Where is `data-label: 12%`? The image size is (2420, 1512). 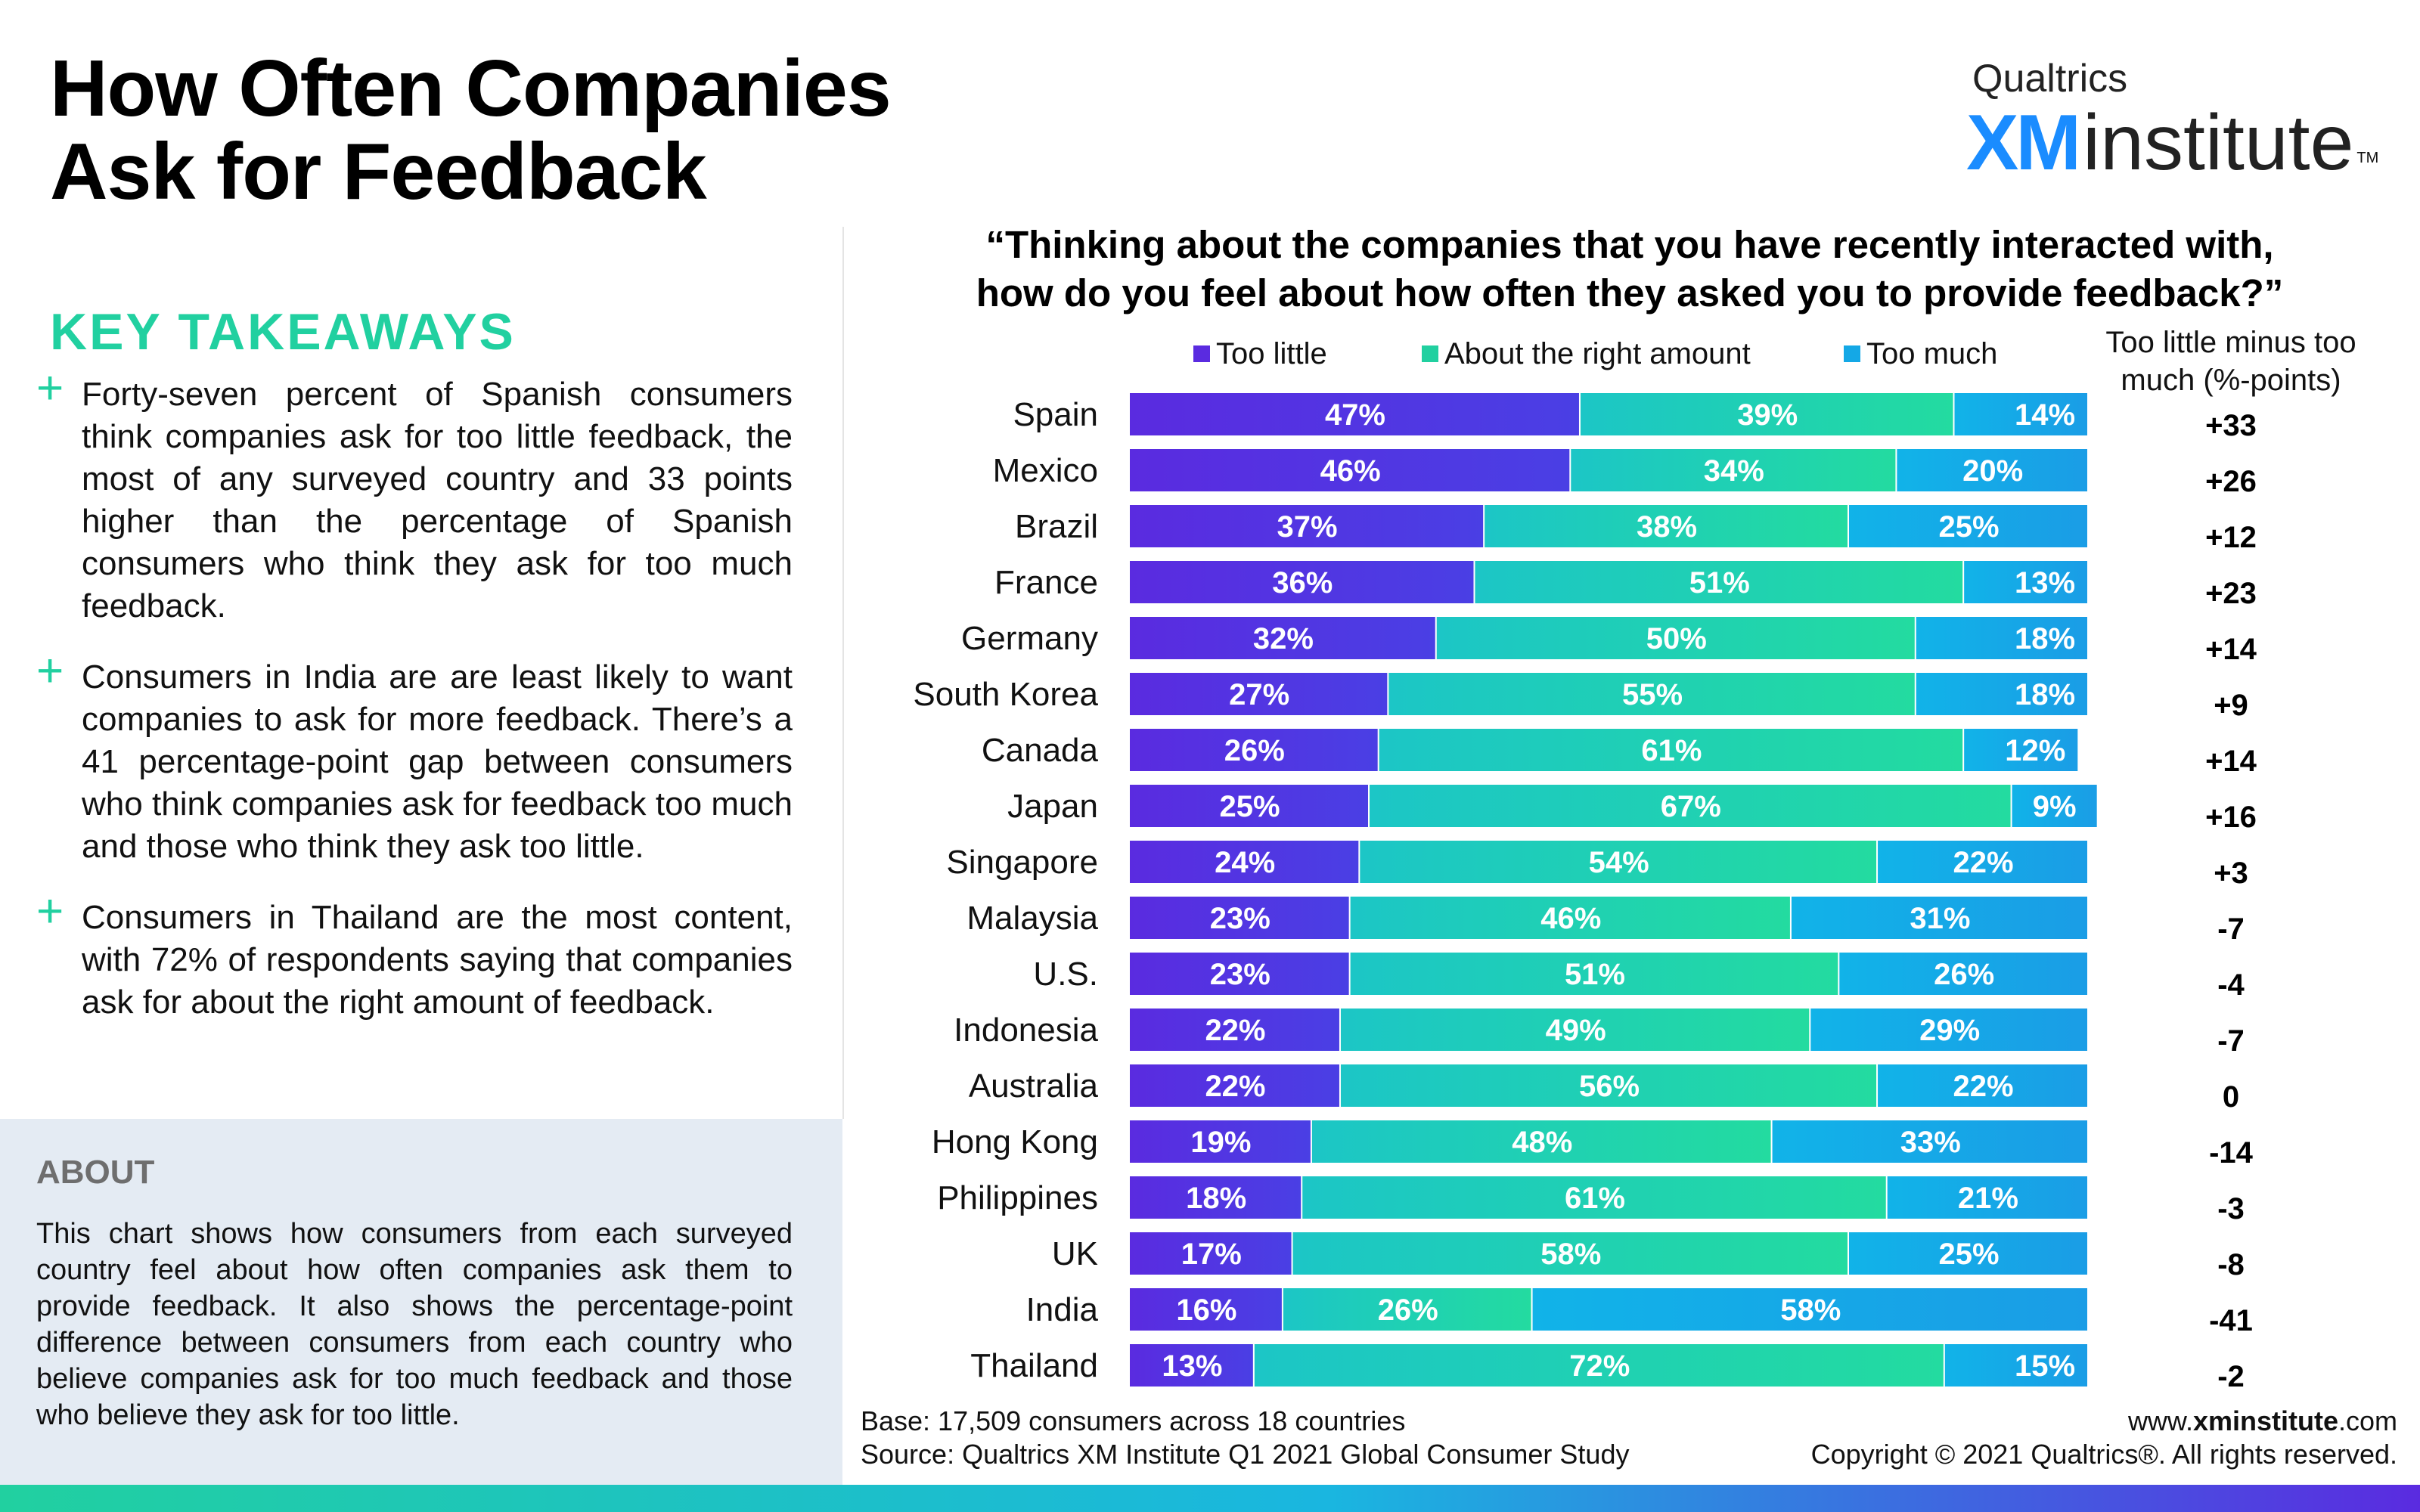 data-label: 12% is located at coordinates (2035, 750).